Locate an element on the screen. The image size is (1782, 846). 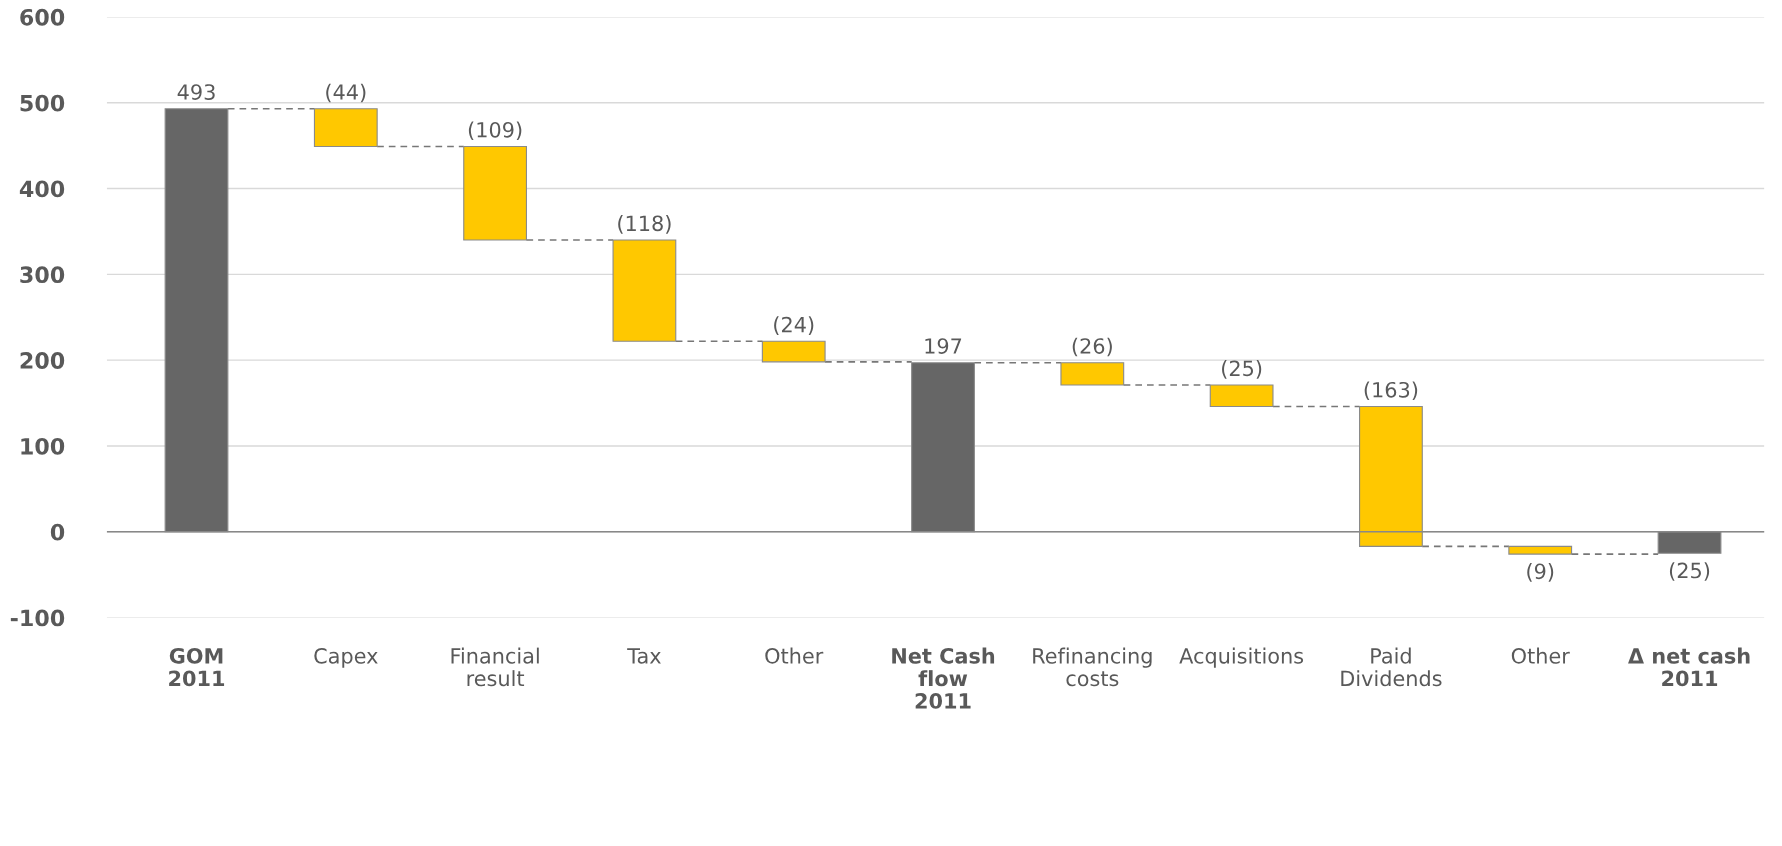
y-tick-label: 0 is located at coordinates (57, 532).